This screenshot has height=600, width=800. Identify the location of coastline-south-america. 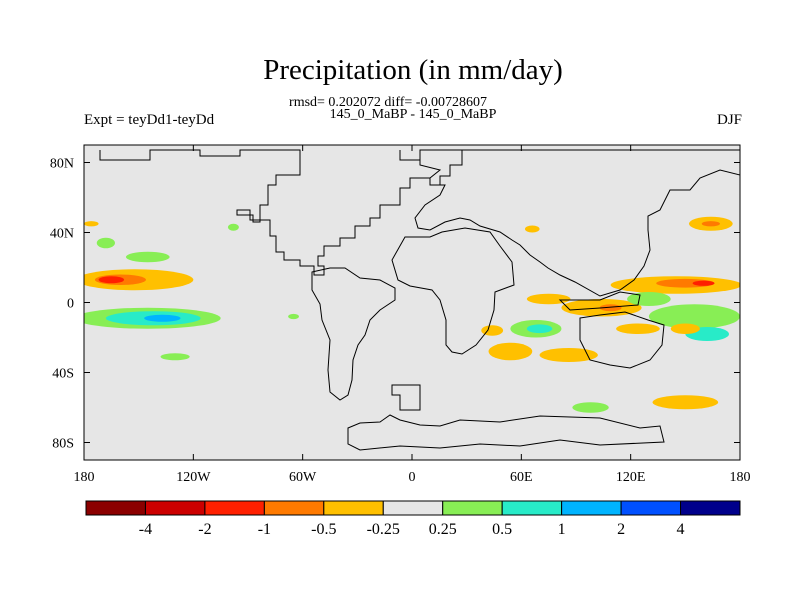
(353, 334).